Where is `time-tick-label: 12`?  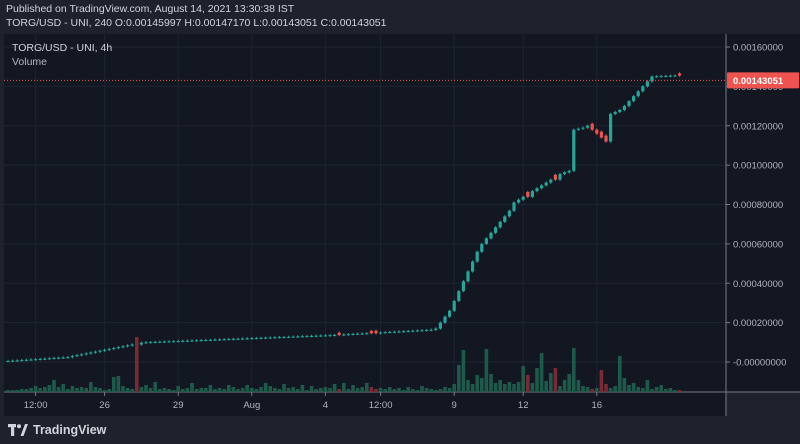 time-tick-label: 12 is located at coordinates (523, 405).